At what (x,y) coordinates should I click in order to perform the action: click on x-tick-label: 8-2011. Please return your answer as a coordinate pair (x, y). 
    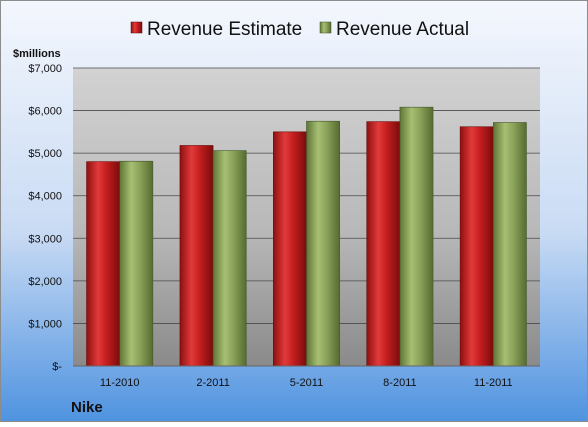
    Looking at the image, I should click on (399, 383).